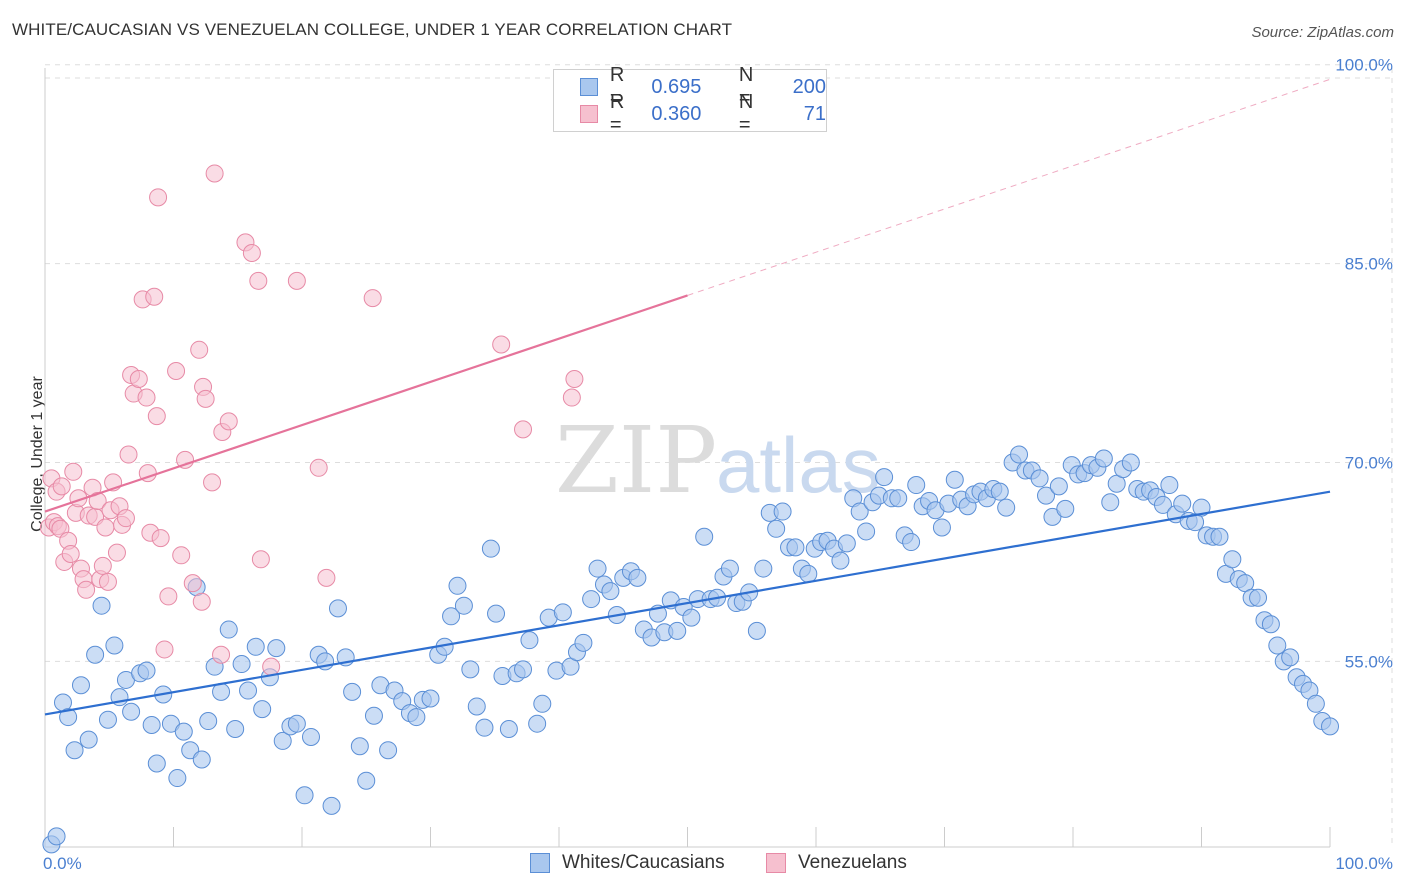  I want to click on chart-source: Source: ZipAtlas.com, so click(1322, 32).